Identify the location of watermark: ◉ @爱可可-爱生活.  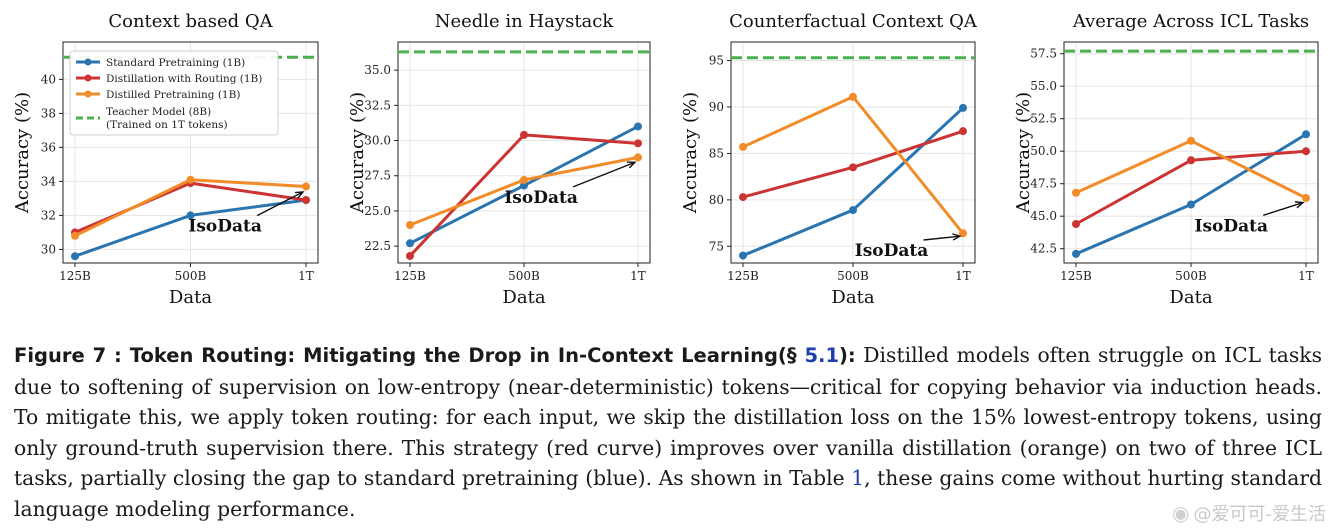
(1249, 513).